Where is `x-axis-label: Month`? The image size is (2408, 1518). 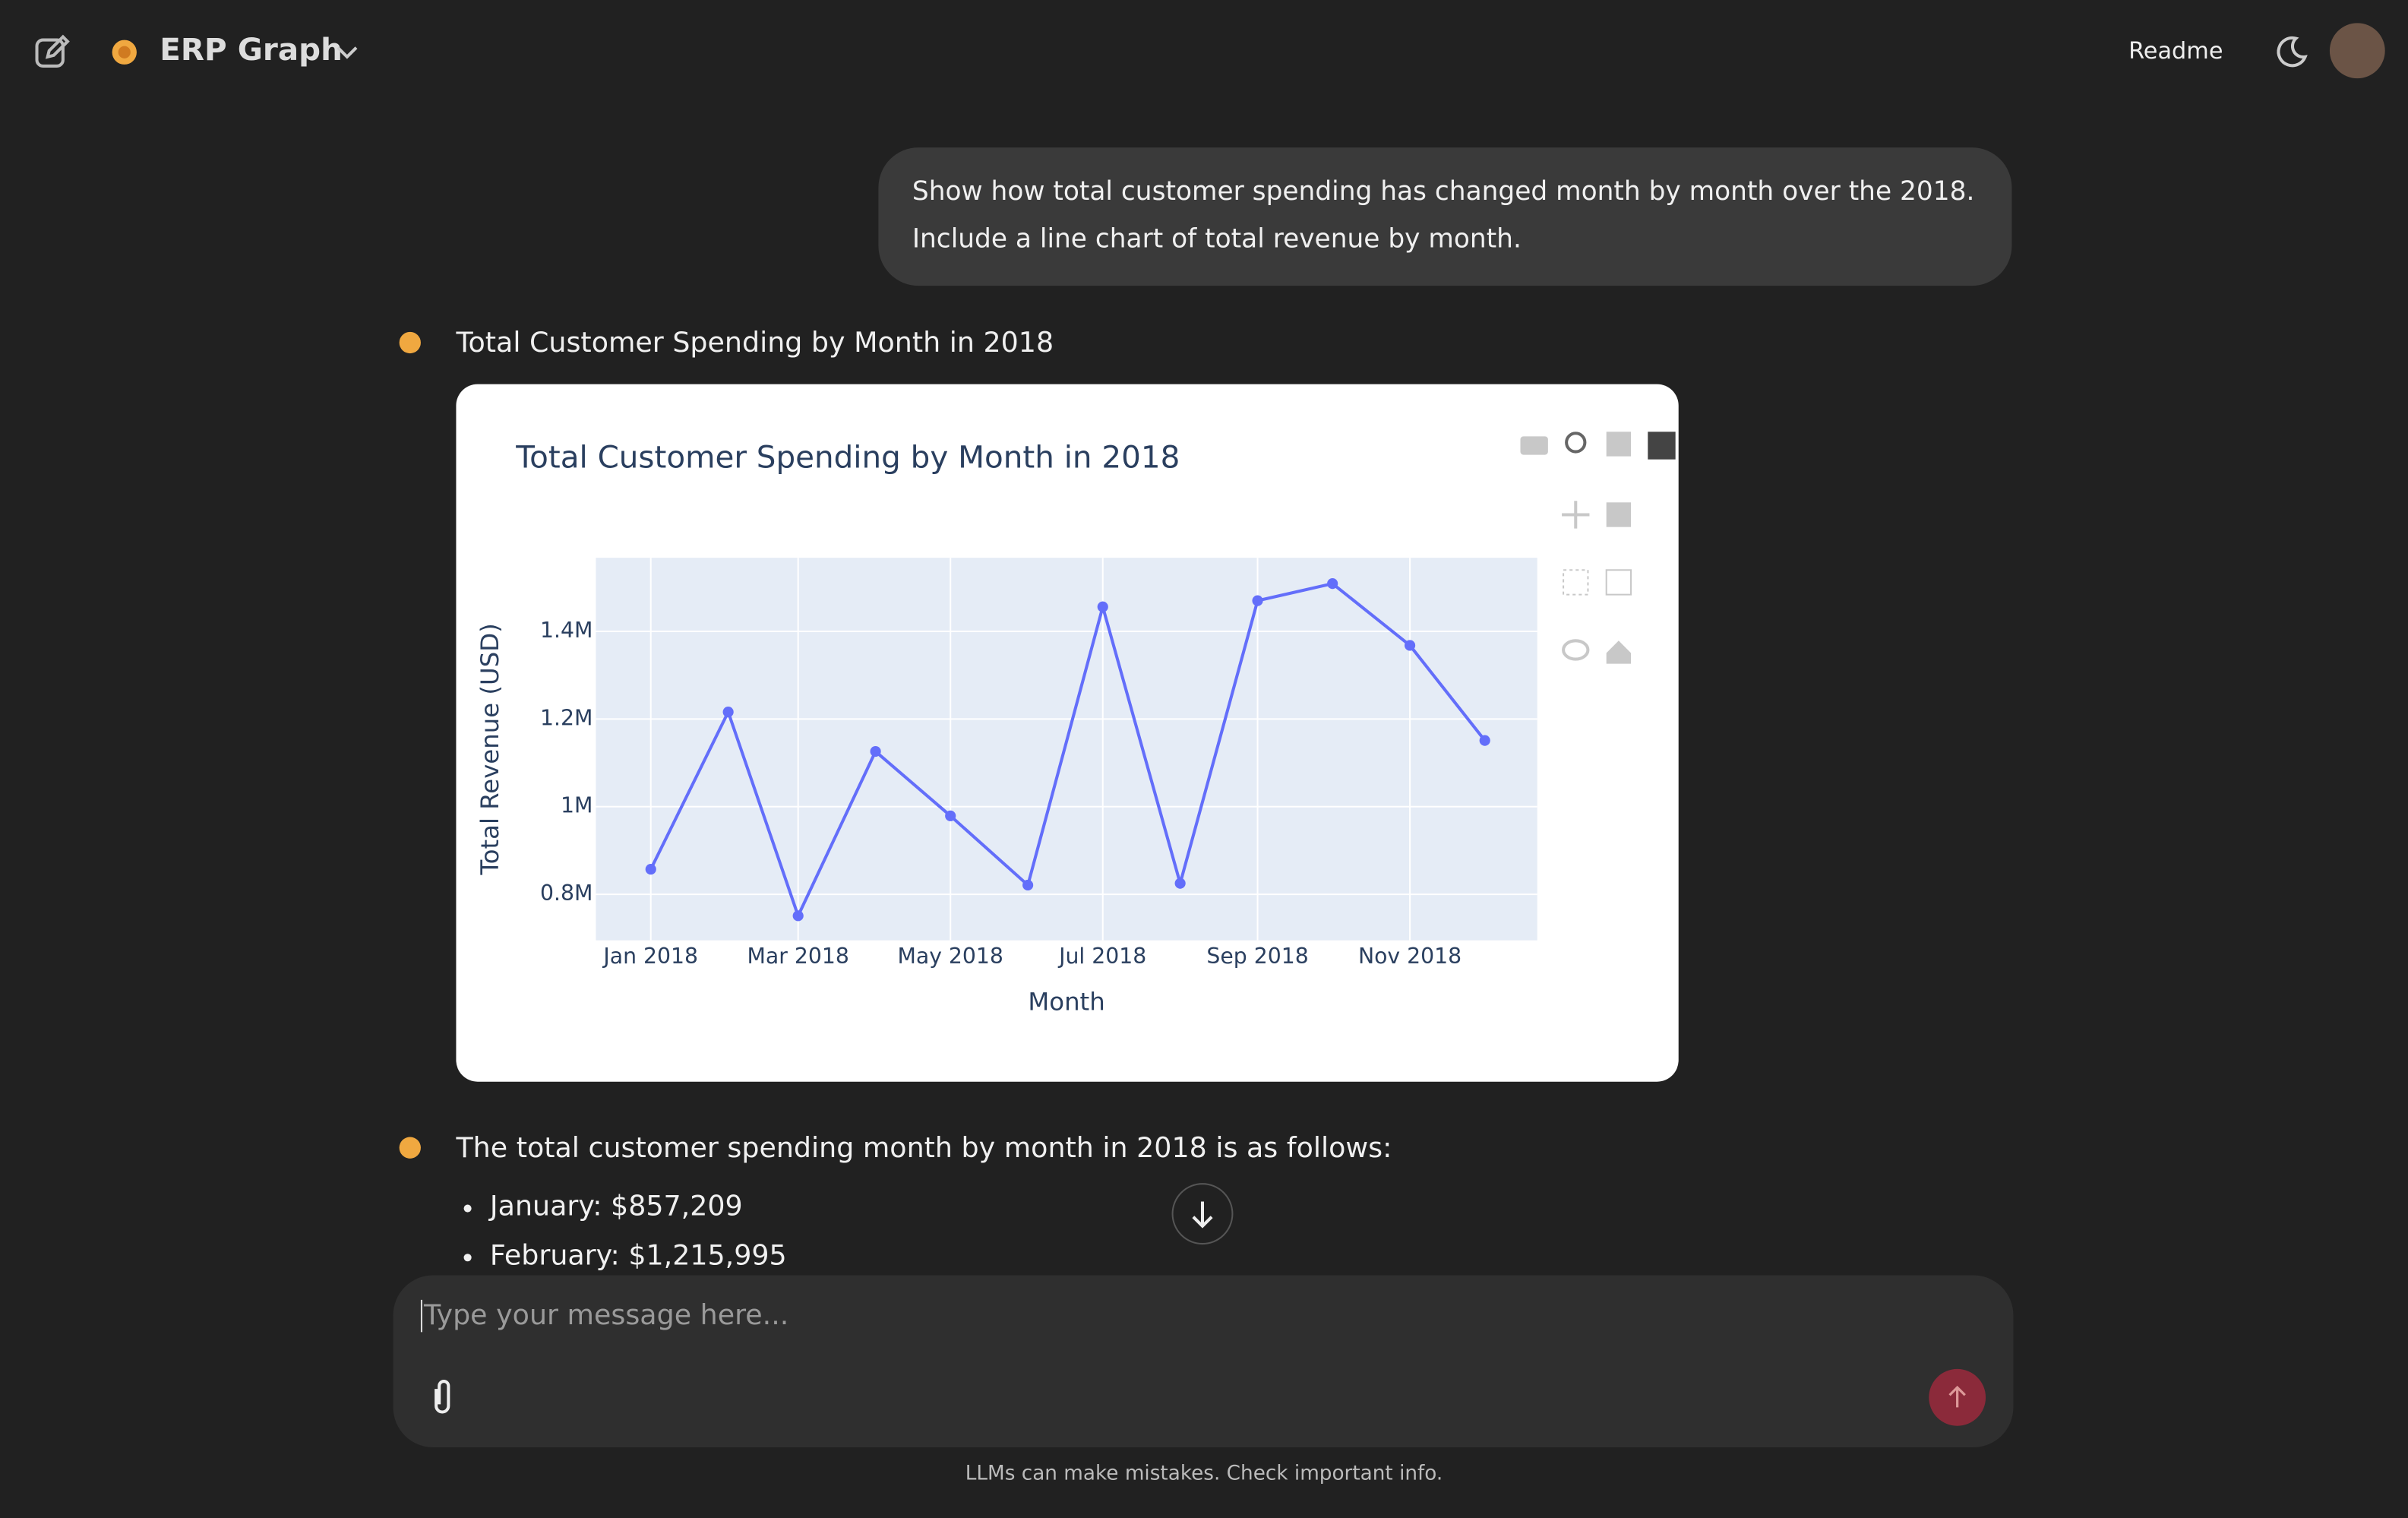
x-axis-label: Month is located at coordinates (1066, 1002).